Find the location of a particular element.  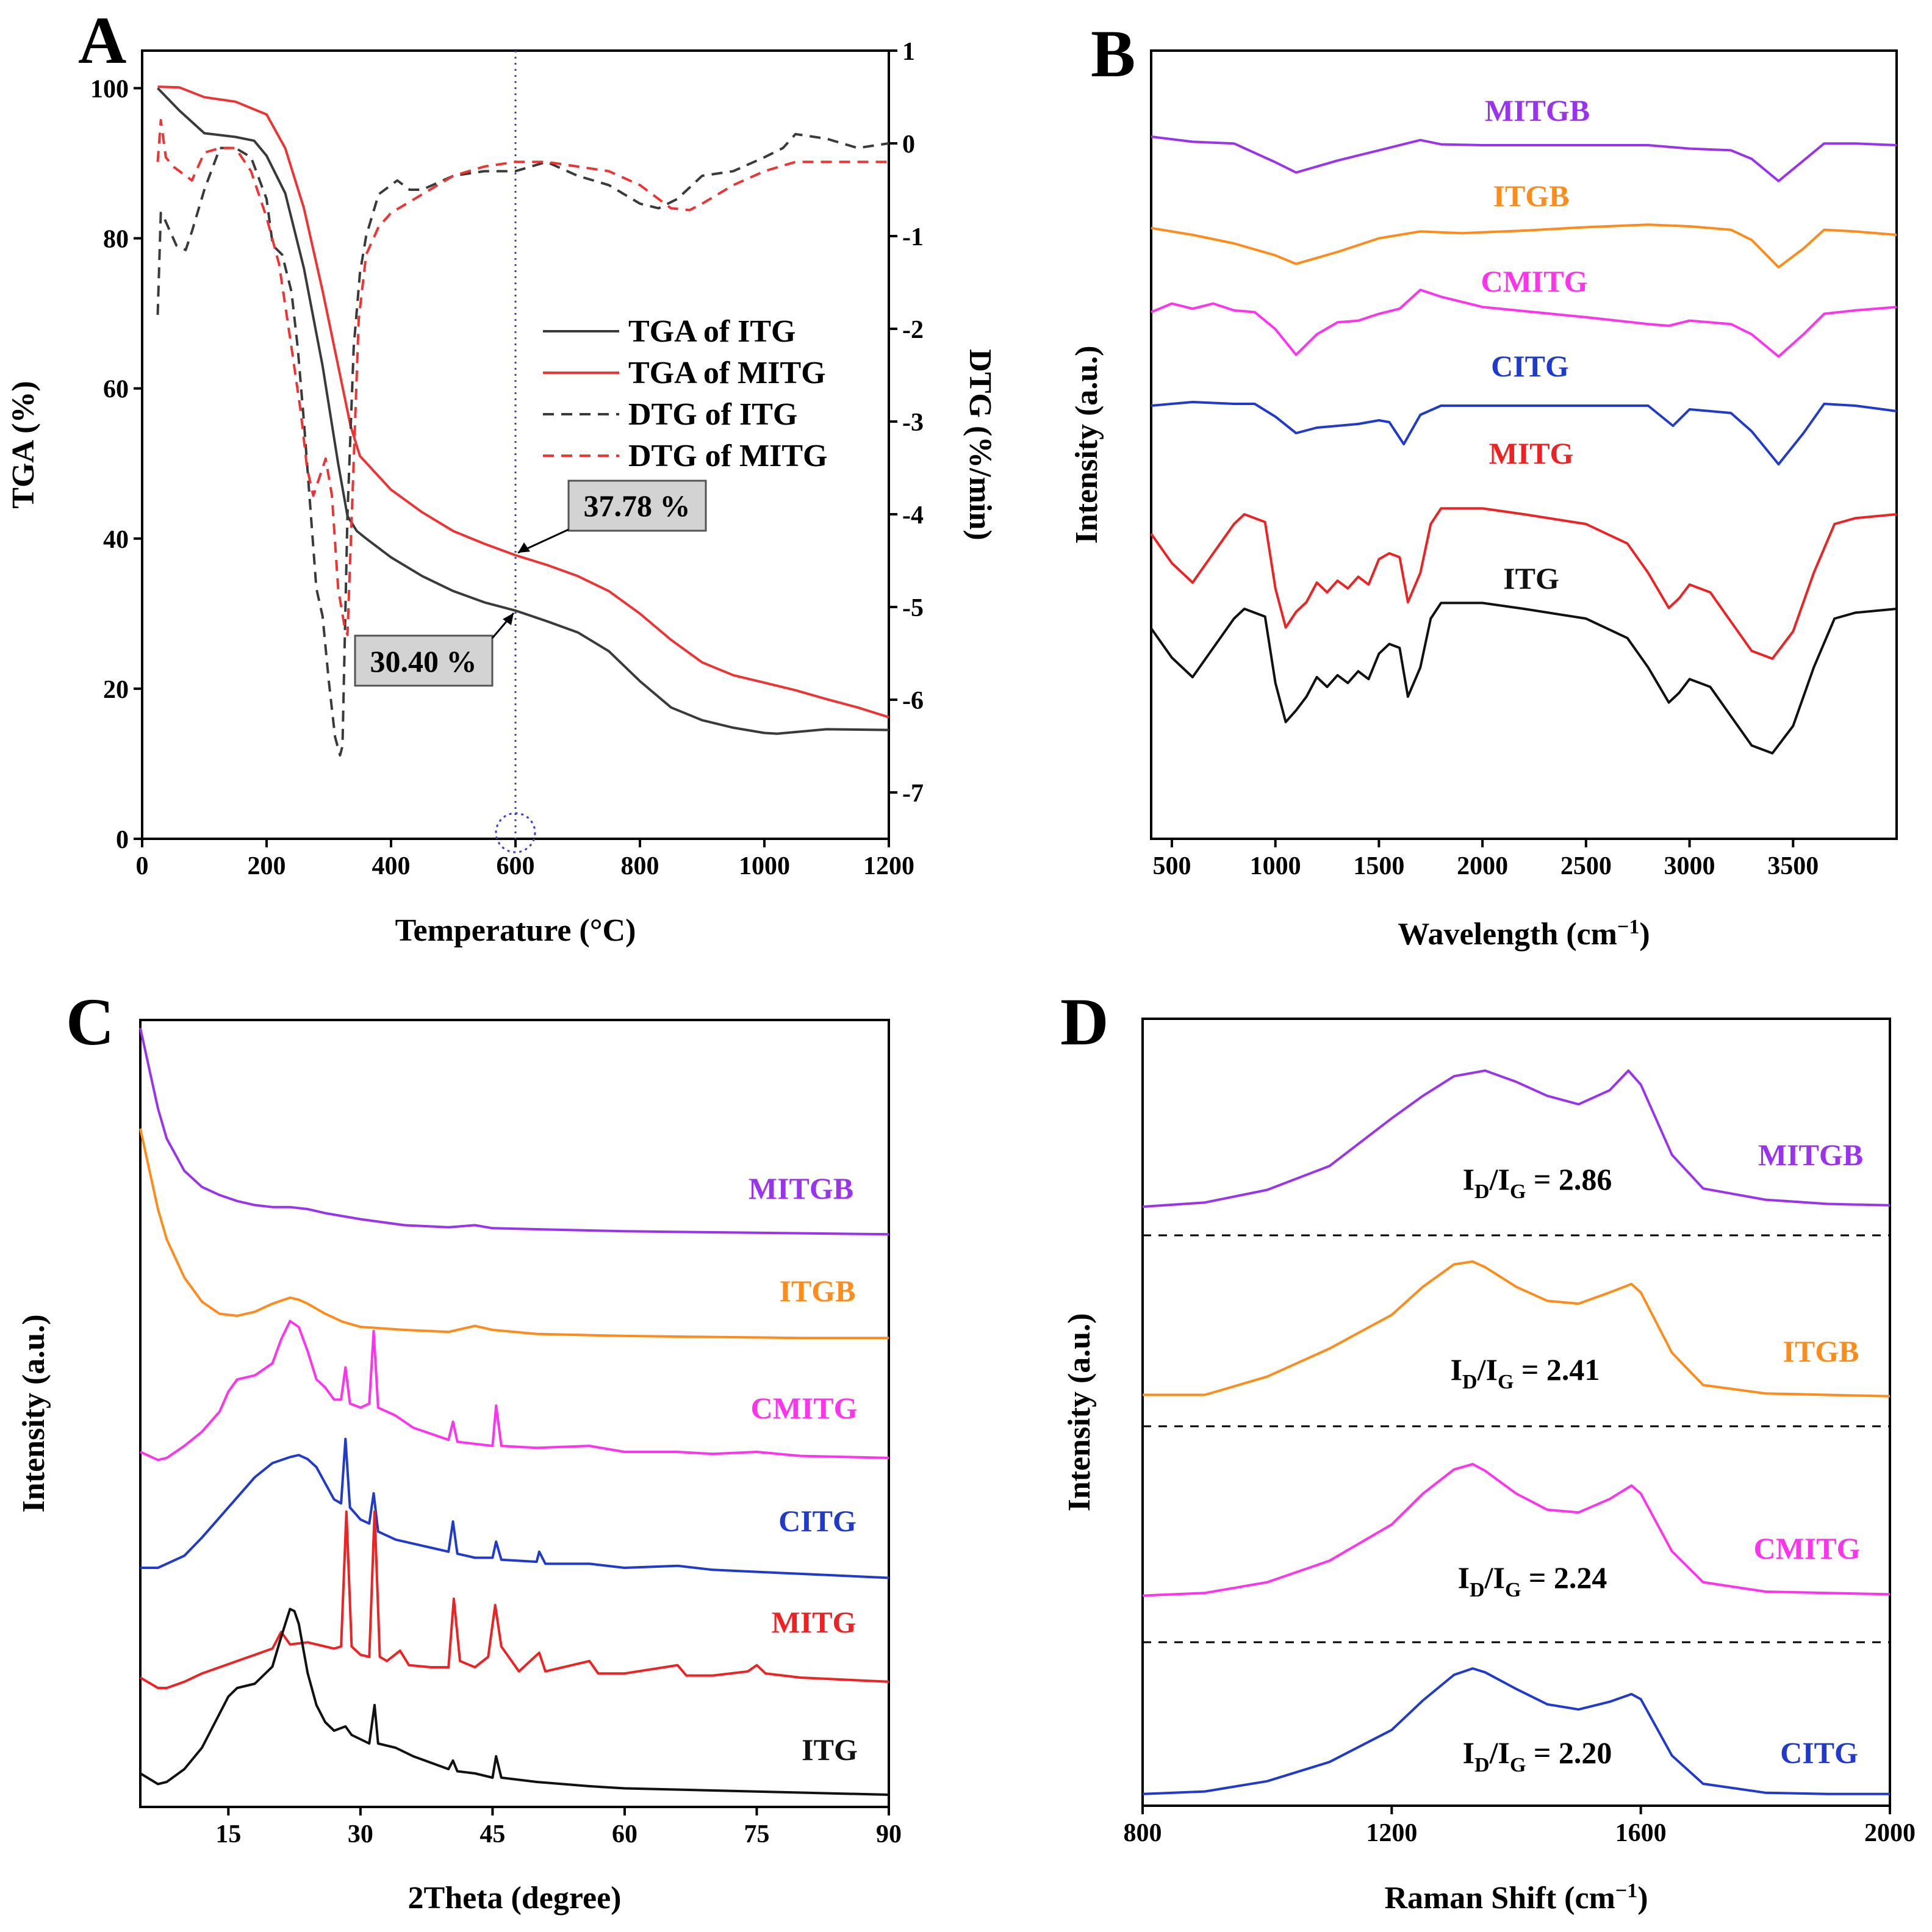

panel-d-xtick-label: 1200 is located at coordinates (1391, 1833).